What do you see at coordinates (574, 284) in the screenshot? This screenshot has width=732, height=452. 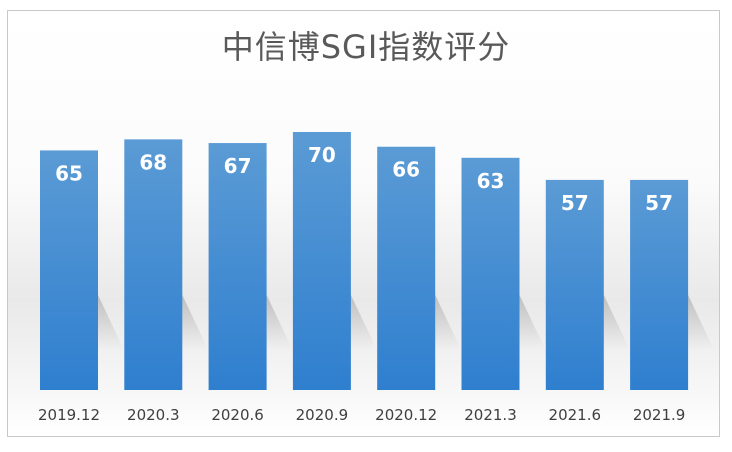 I see `bar-2021.6` at bounding box center [574, 284].